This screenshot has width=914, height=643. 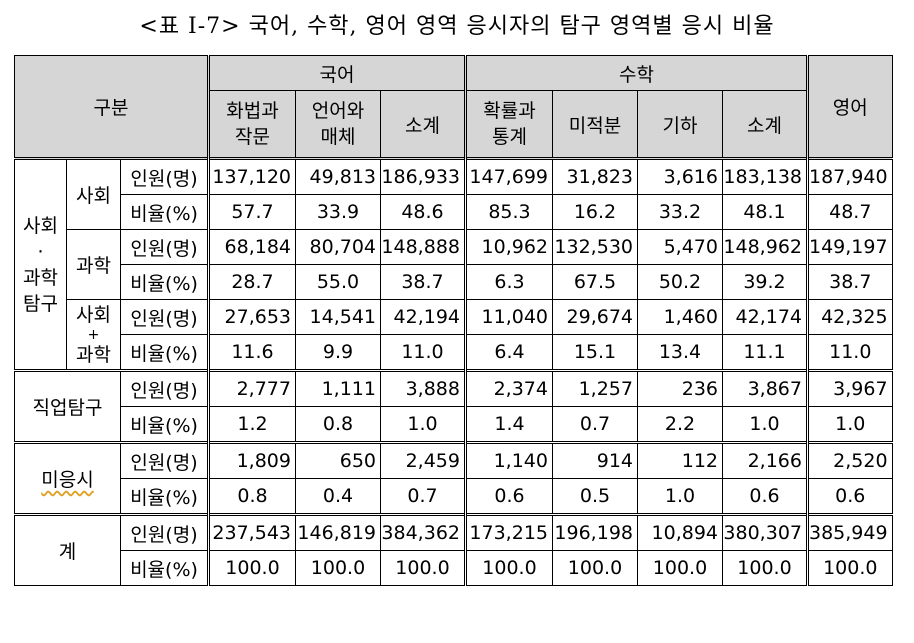 I want to click on subgroup-social-plus-science: 사회 + 과학, so click(x=93, y=335).